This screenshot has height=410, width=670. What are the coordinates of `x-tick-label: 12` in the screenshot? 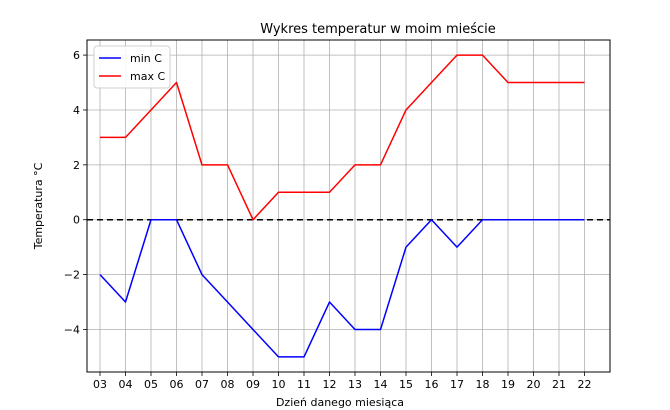 It's located at (330, 384).